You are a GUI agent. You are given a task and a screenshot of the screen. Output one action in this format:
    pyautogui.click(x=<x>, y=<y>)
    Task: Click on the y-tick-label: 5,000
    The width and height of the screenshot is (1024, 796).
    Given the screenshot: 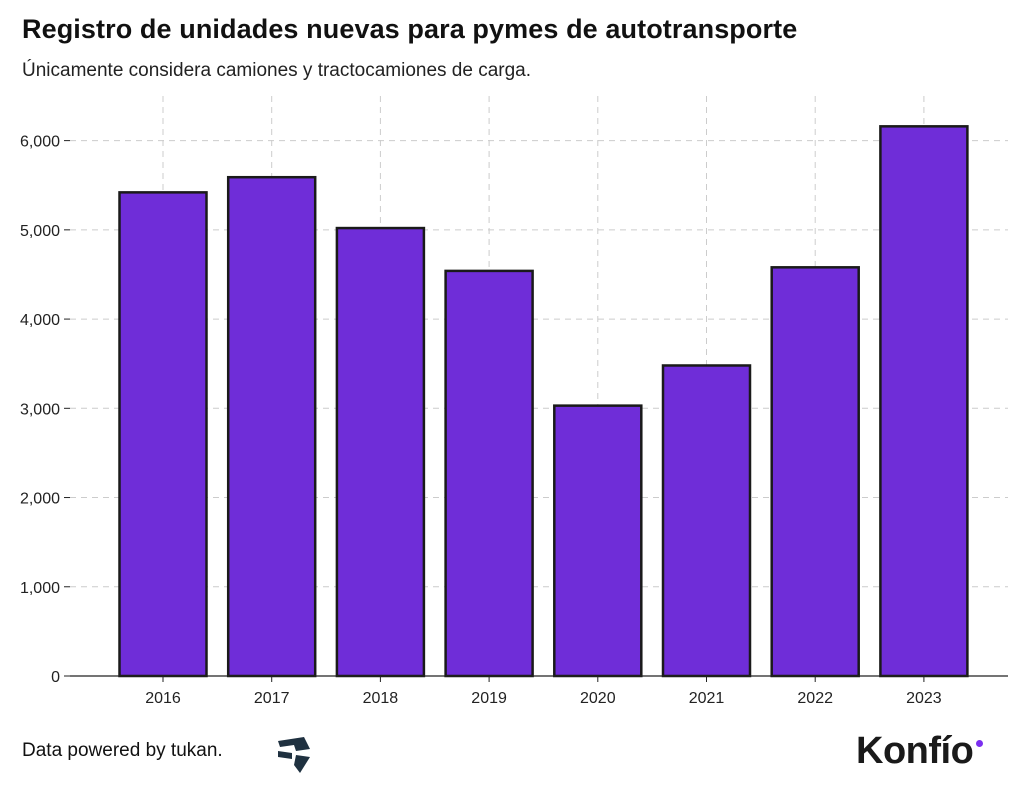 What is the action you would take?
    pyautogui.click(x=40, y=231)
    